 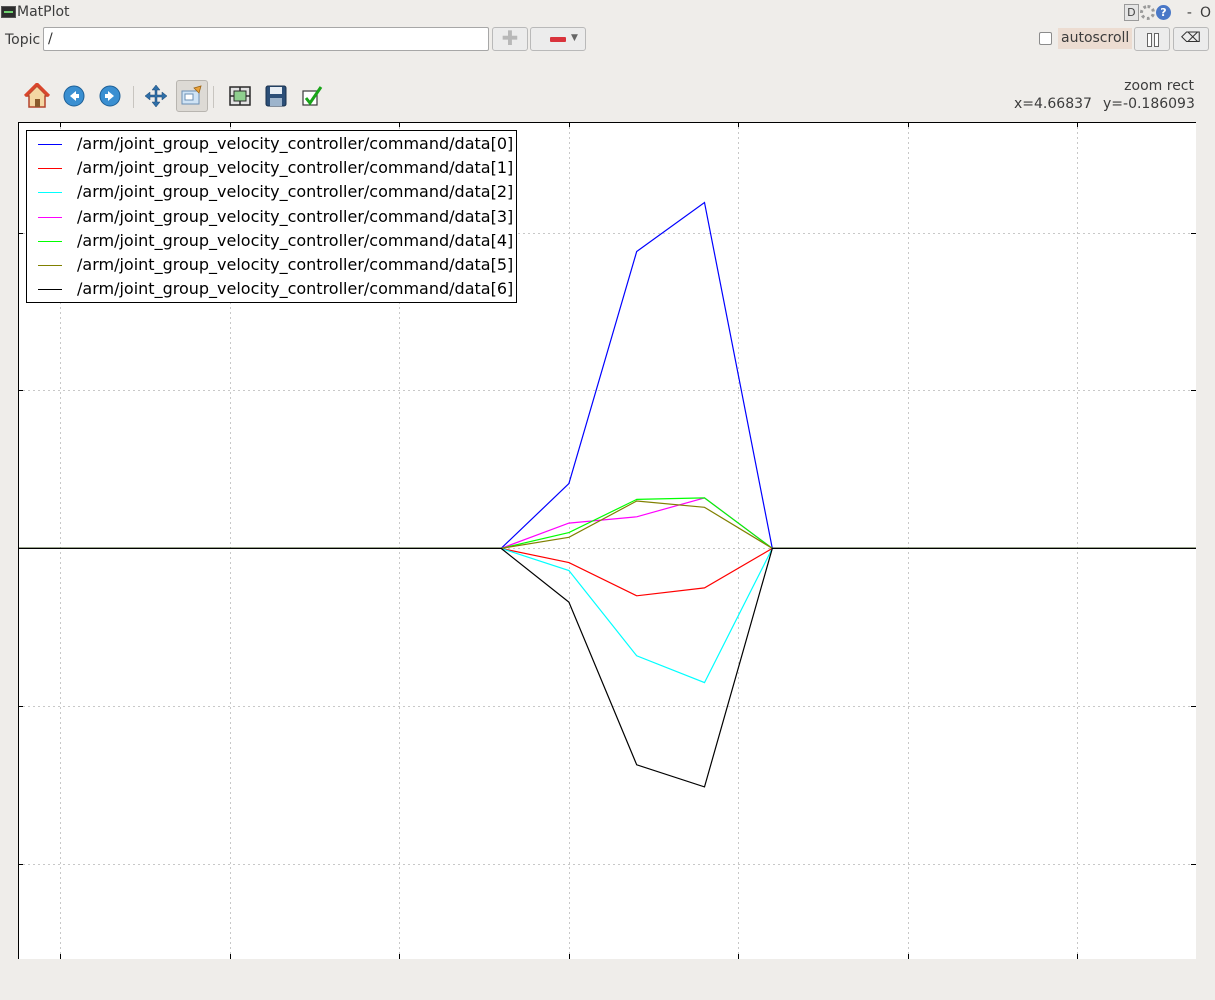 I want to click on forward-button, so click(x=110, y=96).